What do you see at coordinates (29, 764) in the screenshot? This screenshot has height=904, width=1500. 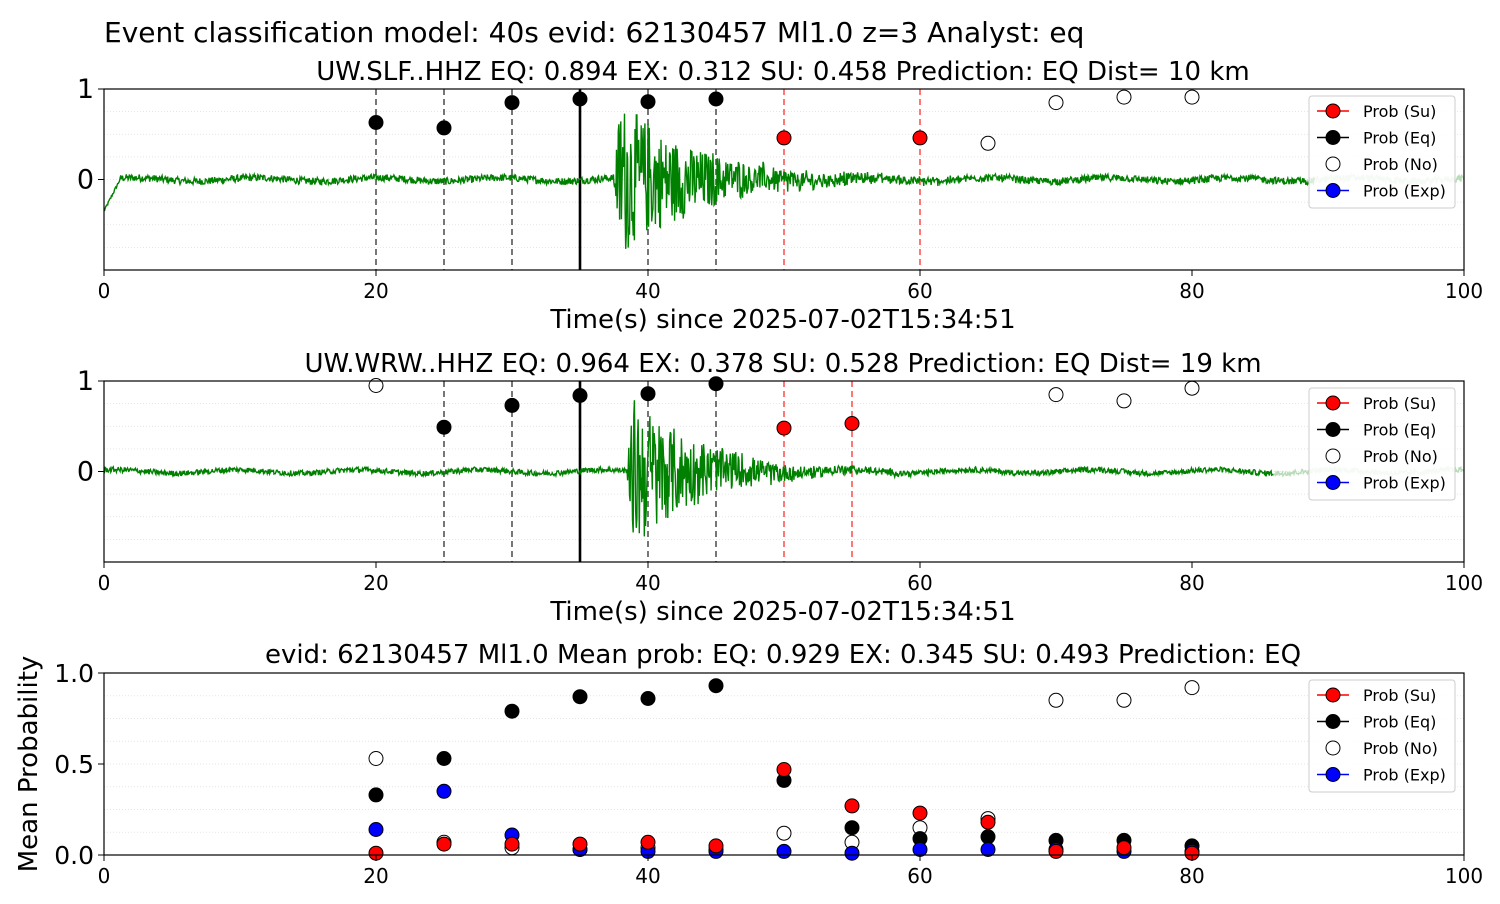 I see `y-axis-label-mean: Mean Probability` at bounding box center [29, 764].